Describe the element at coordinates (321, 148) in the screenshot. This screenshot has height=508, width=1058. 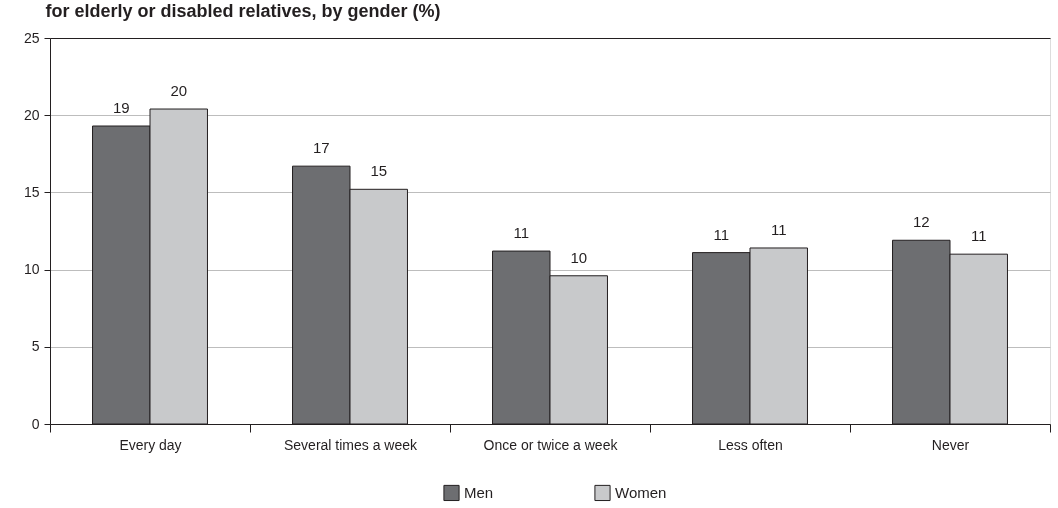
I see `data-label: 17` at that location.